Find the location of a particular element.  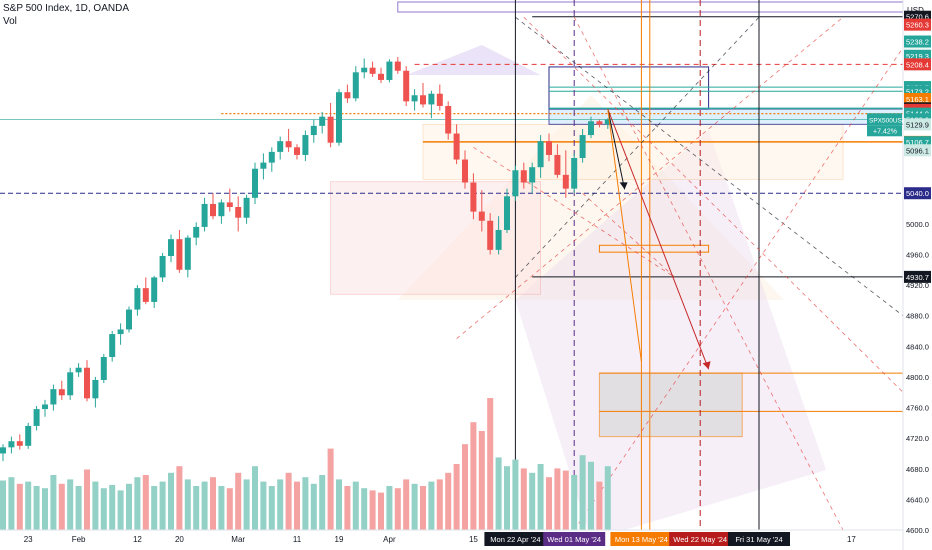

price-tag-label: 5208.4 is located at coordinates (917, 64).